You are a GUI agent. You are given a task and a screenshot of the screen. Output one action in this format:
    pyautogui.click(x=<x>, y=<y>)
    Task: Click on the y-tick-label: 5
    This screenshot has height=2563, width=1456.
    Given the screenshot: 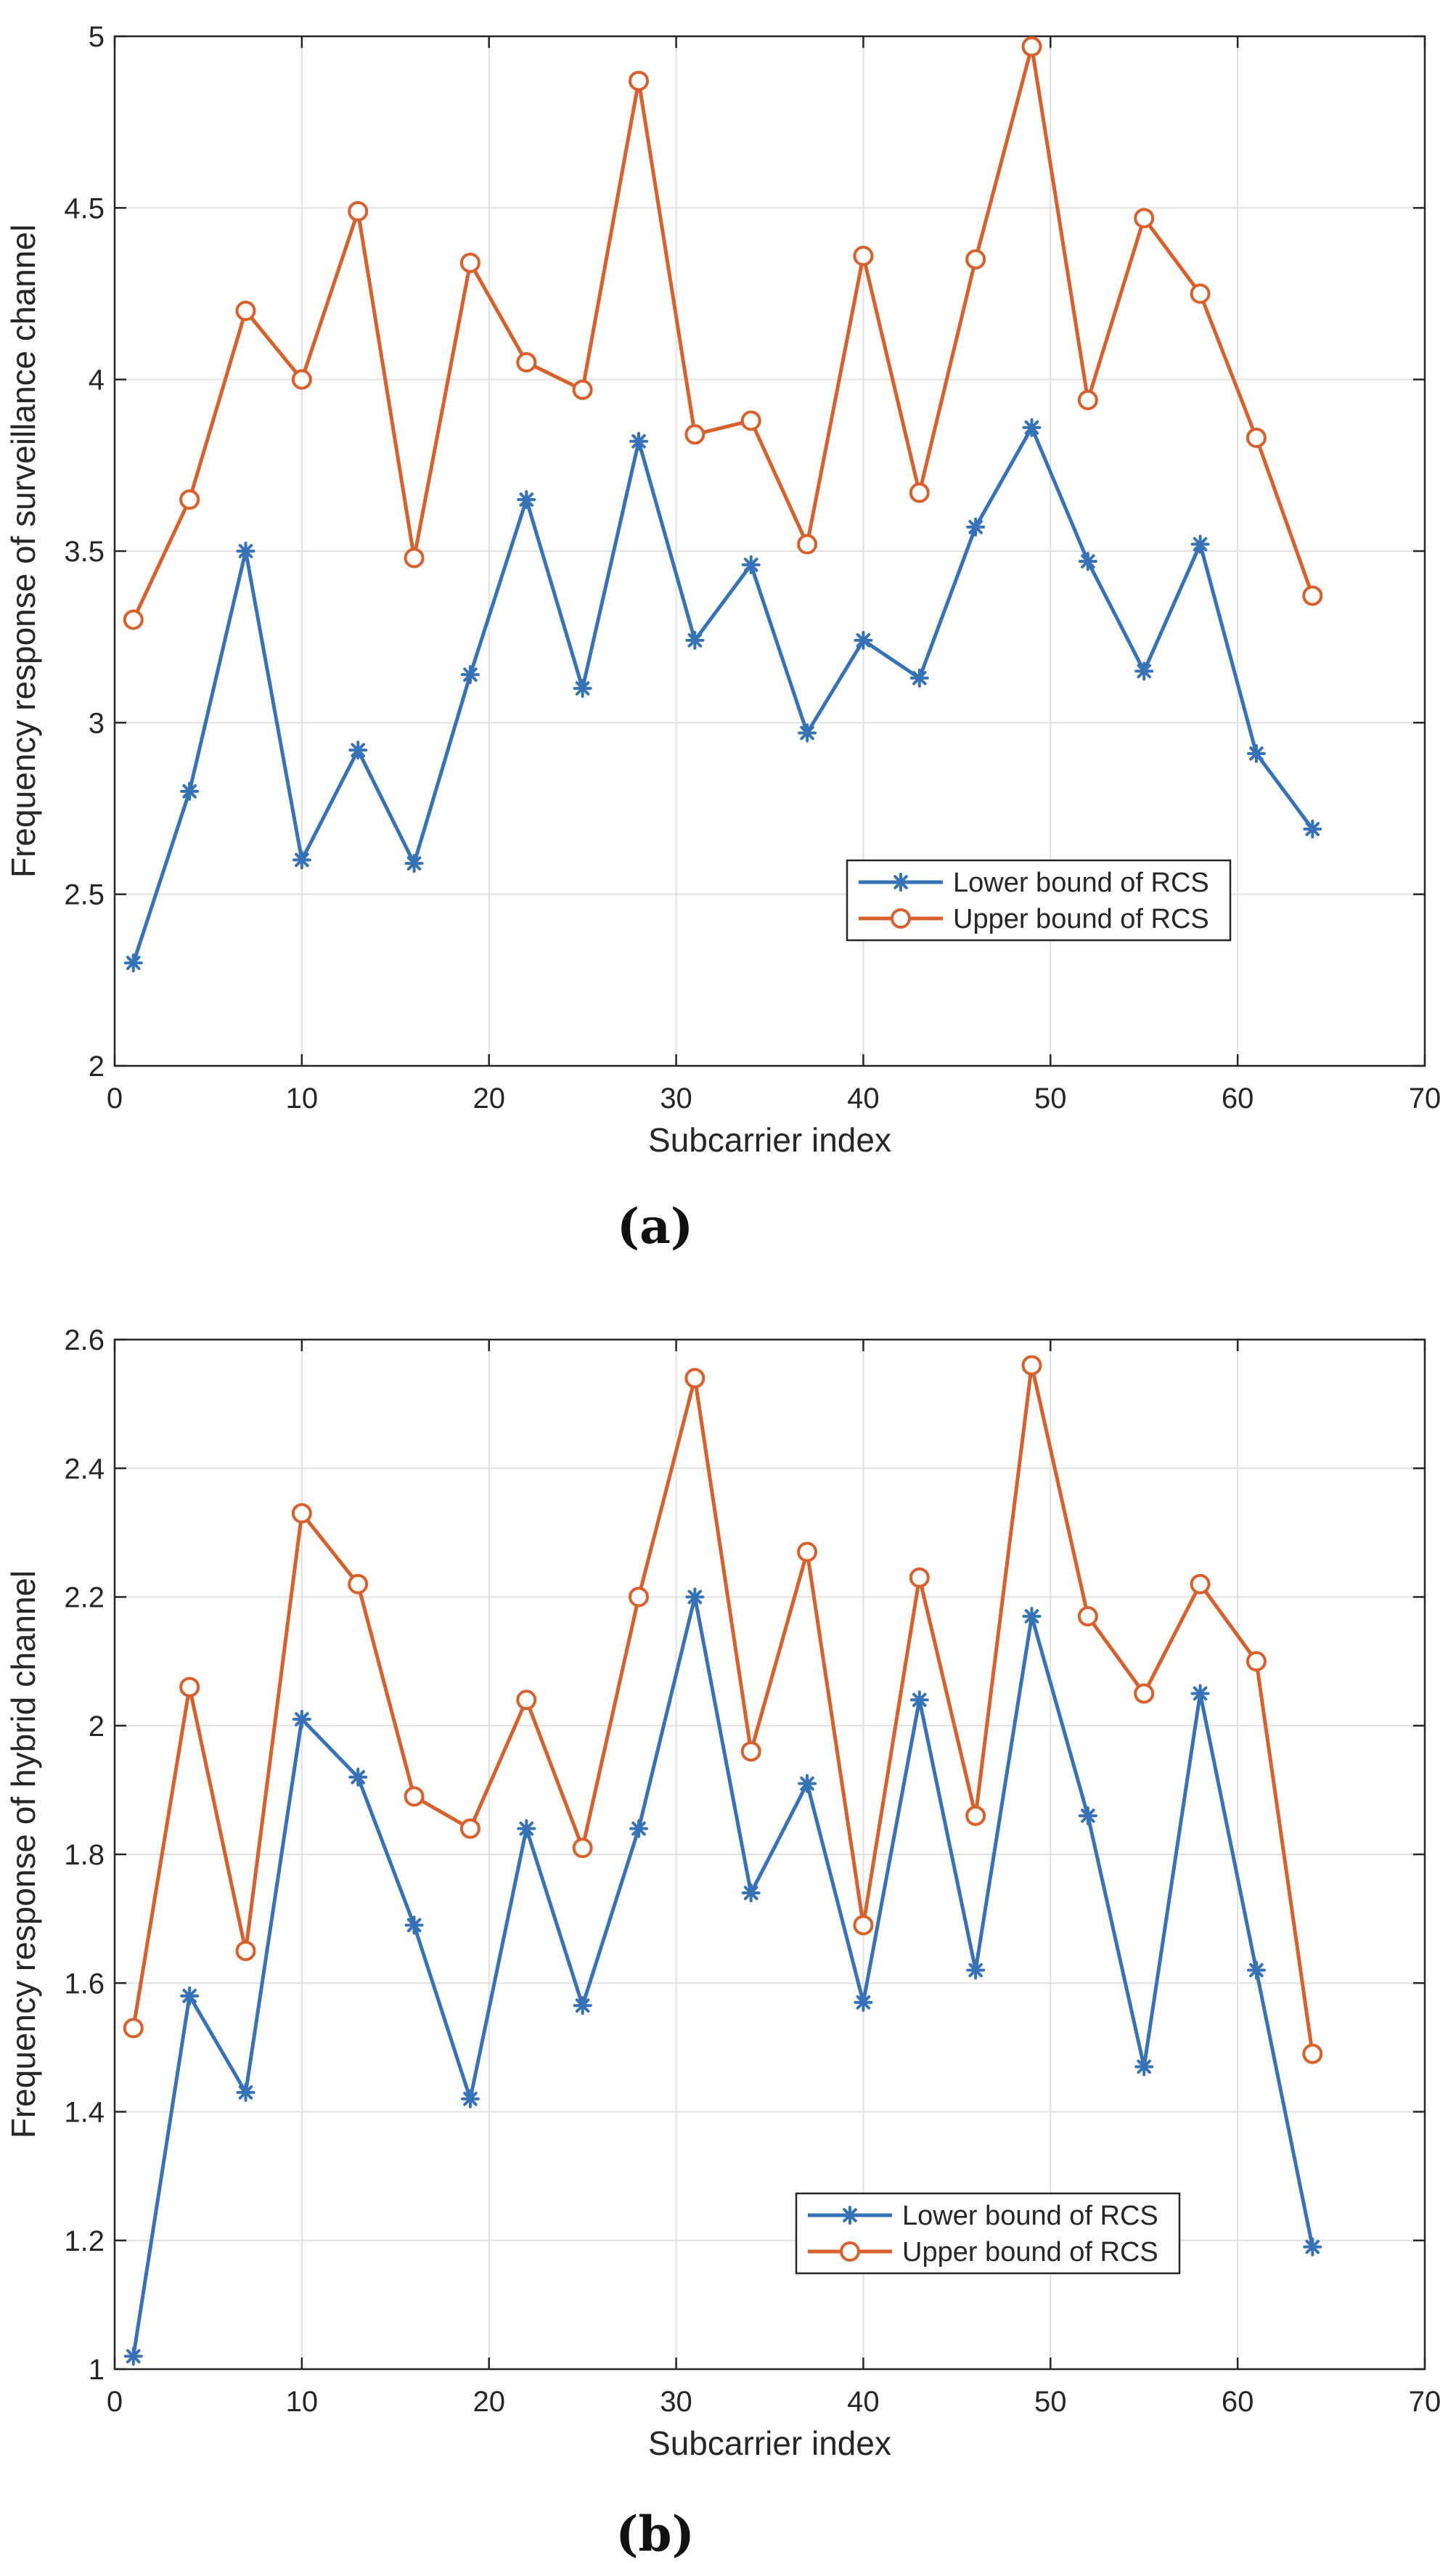 What is the action you would take?
    pyautogui.click(x=97, y=37)
    